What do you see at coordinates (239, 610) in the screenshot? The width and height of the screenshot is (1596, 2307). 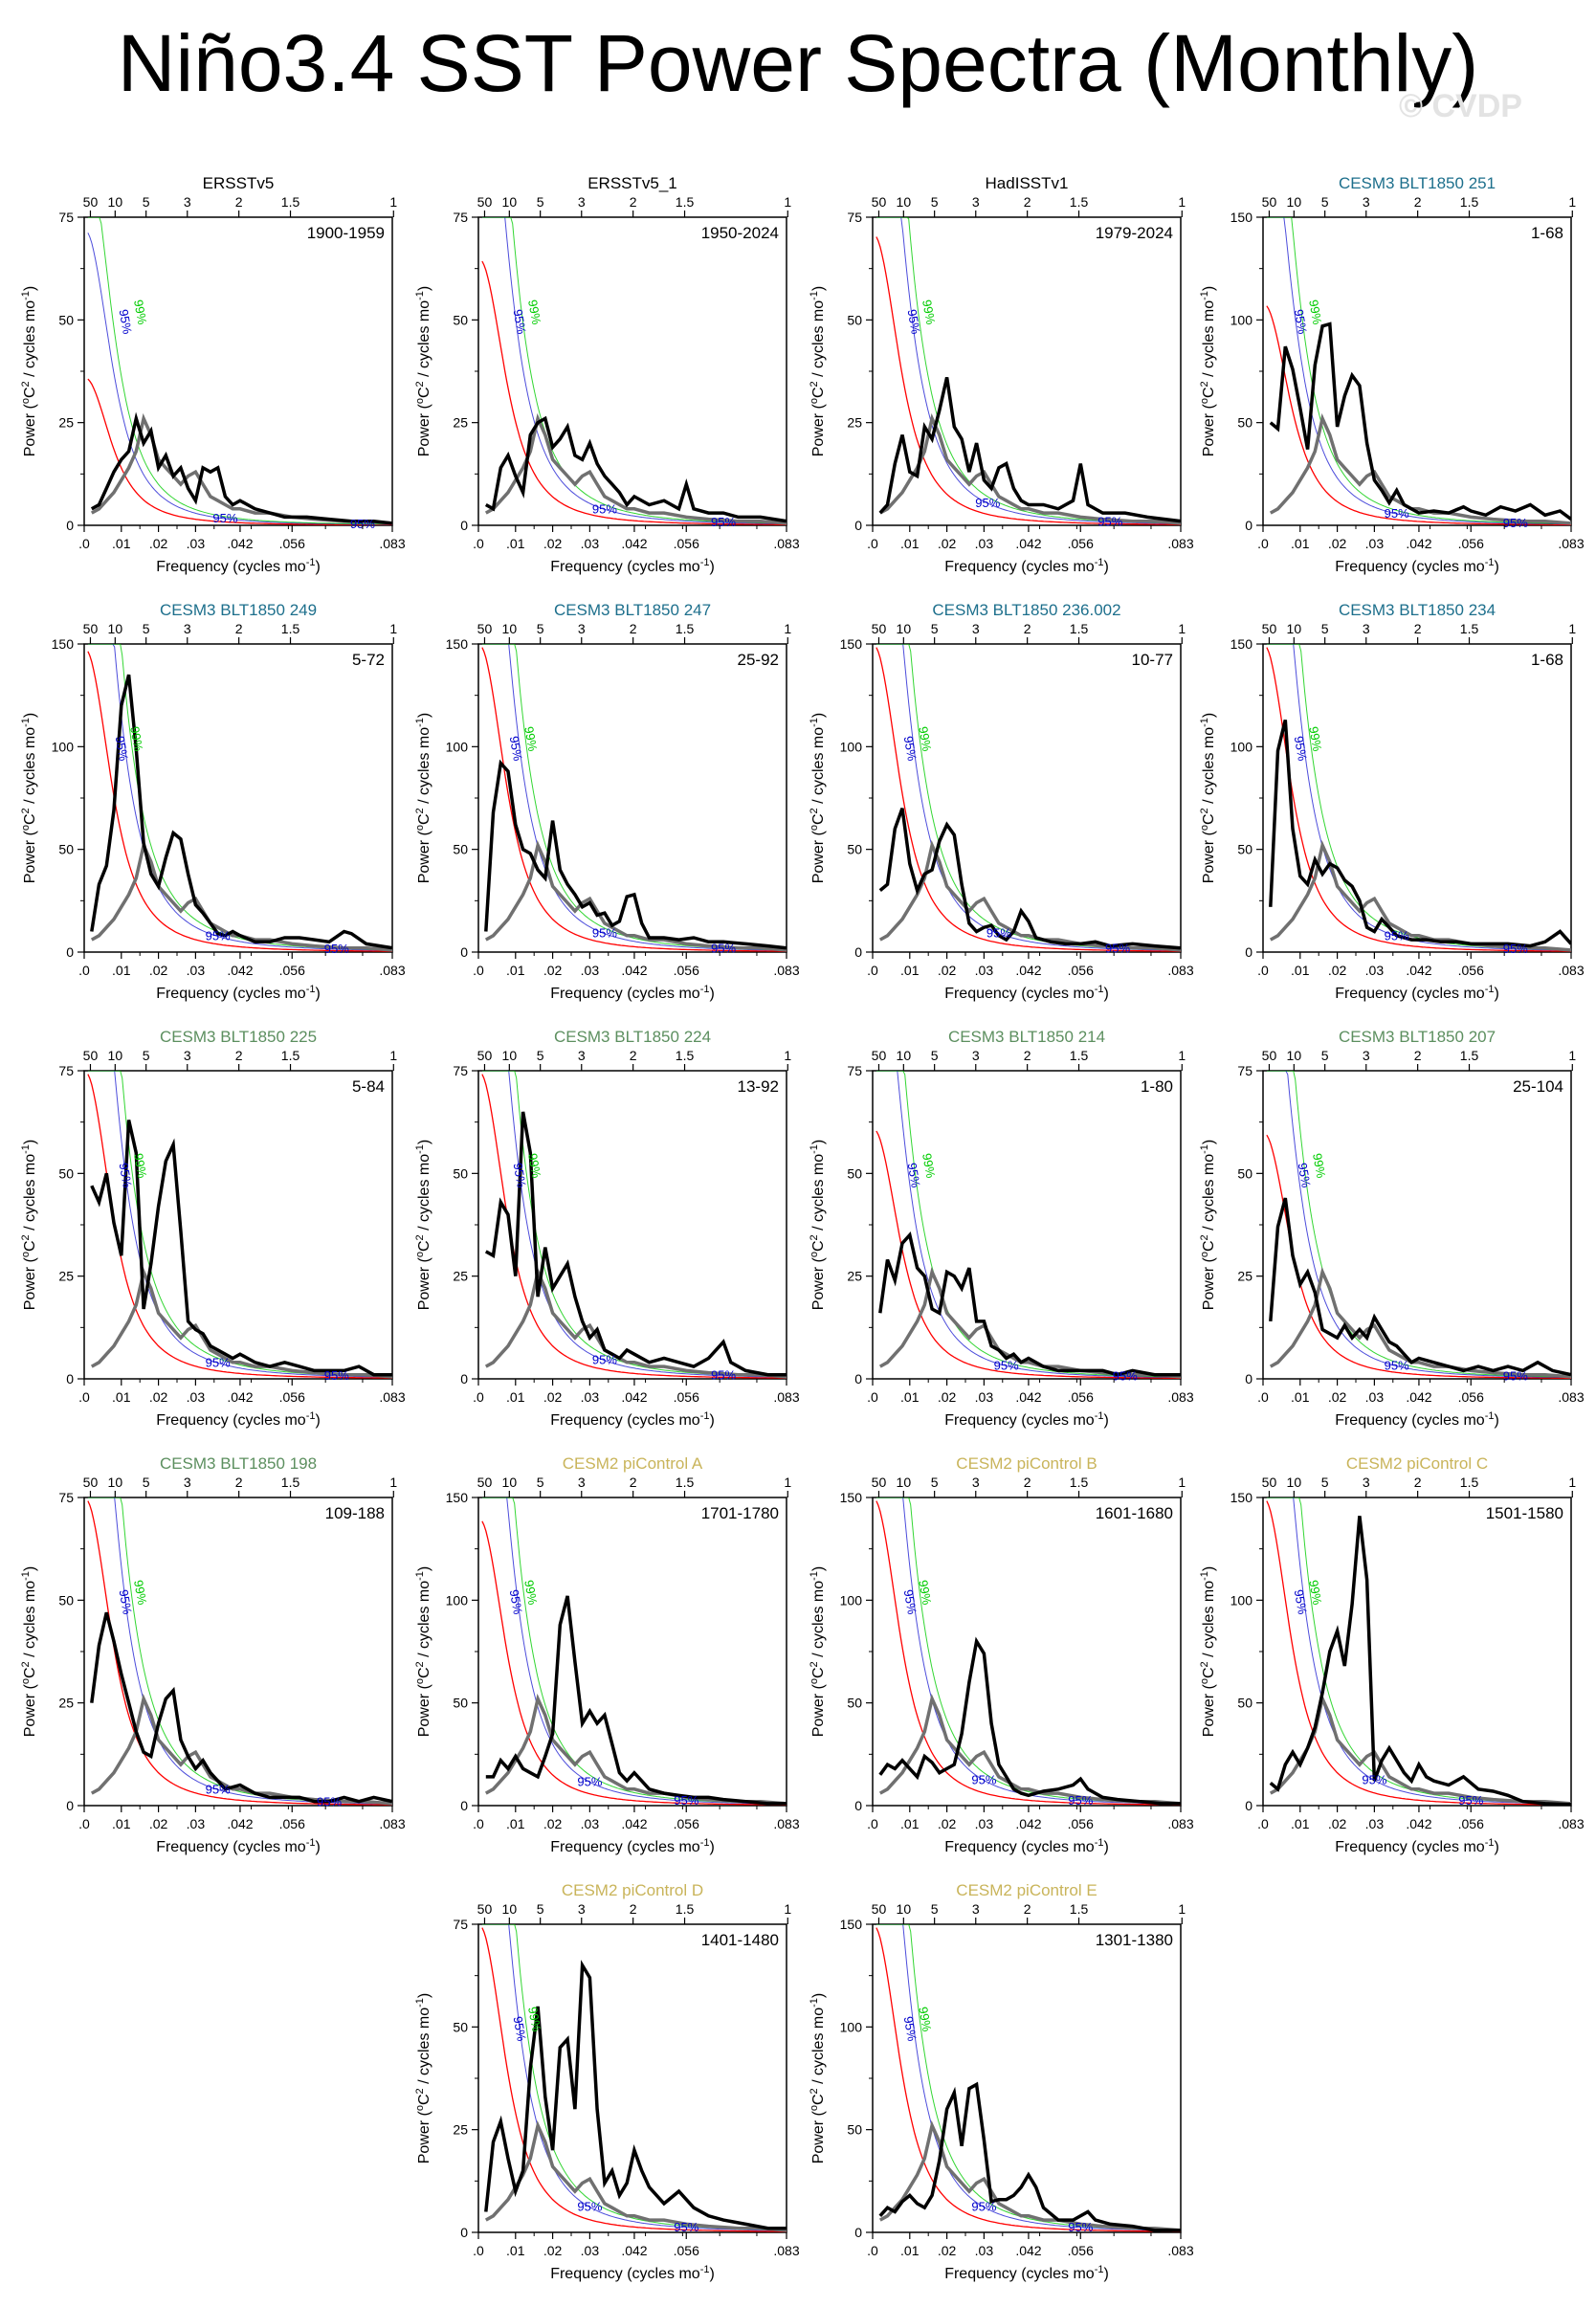 I see `panel-title: CESM3 BLT1850 249` at bounding box center [239, 610].